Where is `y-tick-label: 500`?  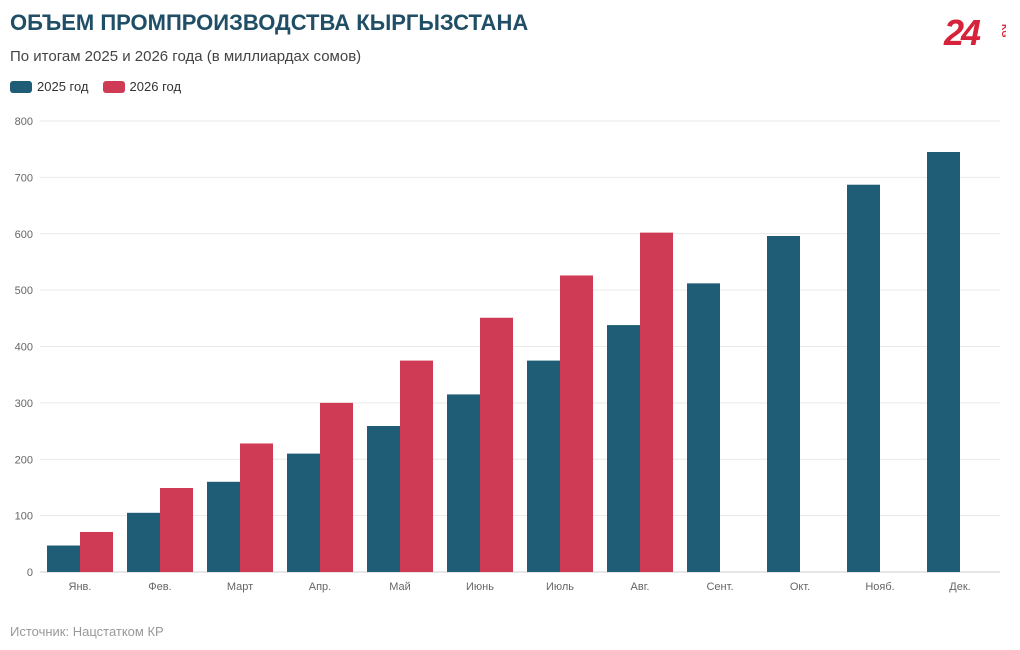 y-tick-label: 500 is located at coordinates (24, 291).